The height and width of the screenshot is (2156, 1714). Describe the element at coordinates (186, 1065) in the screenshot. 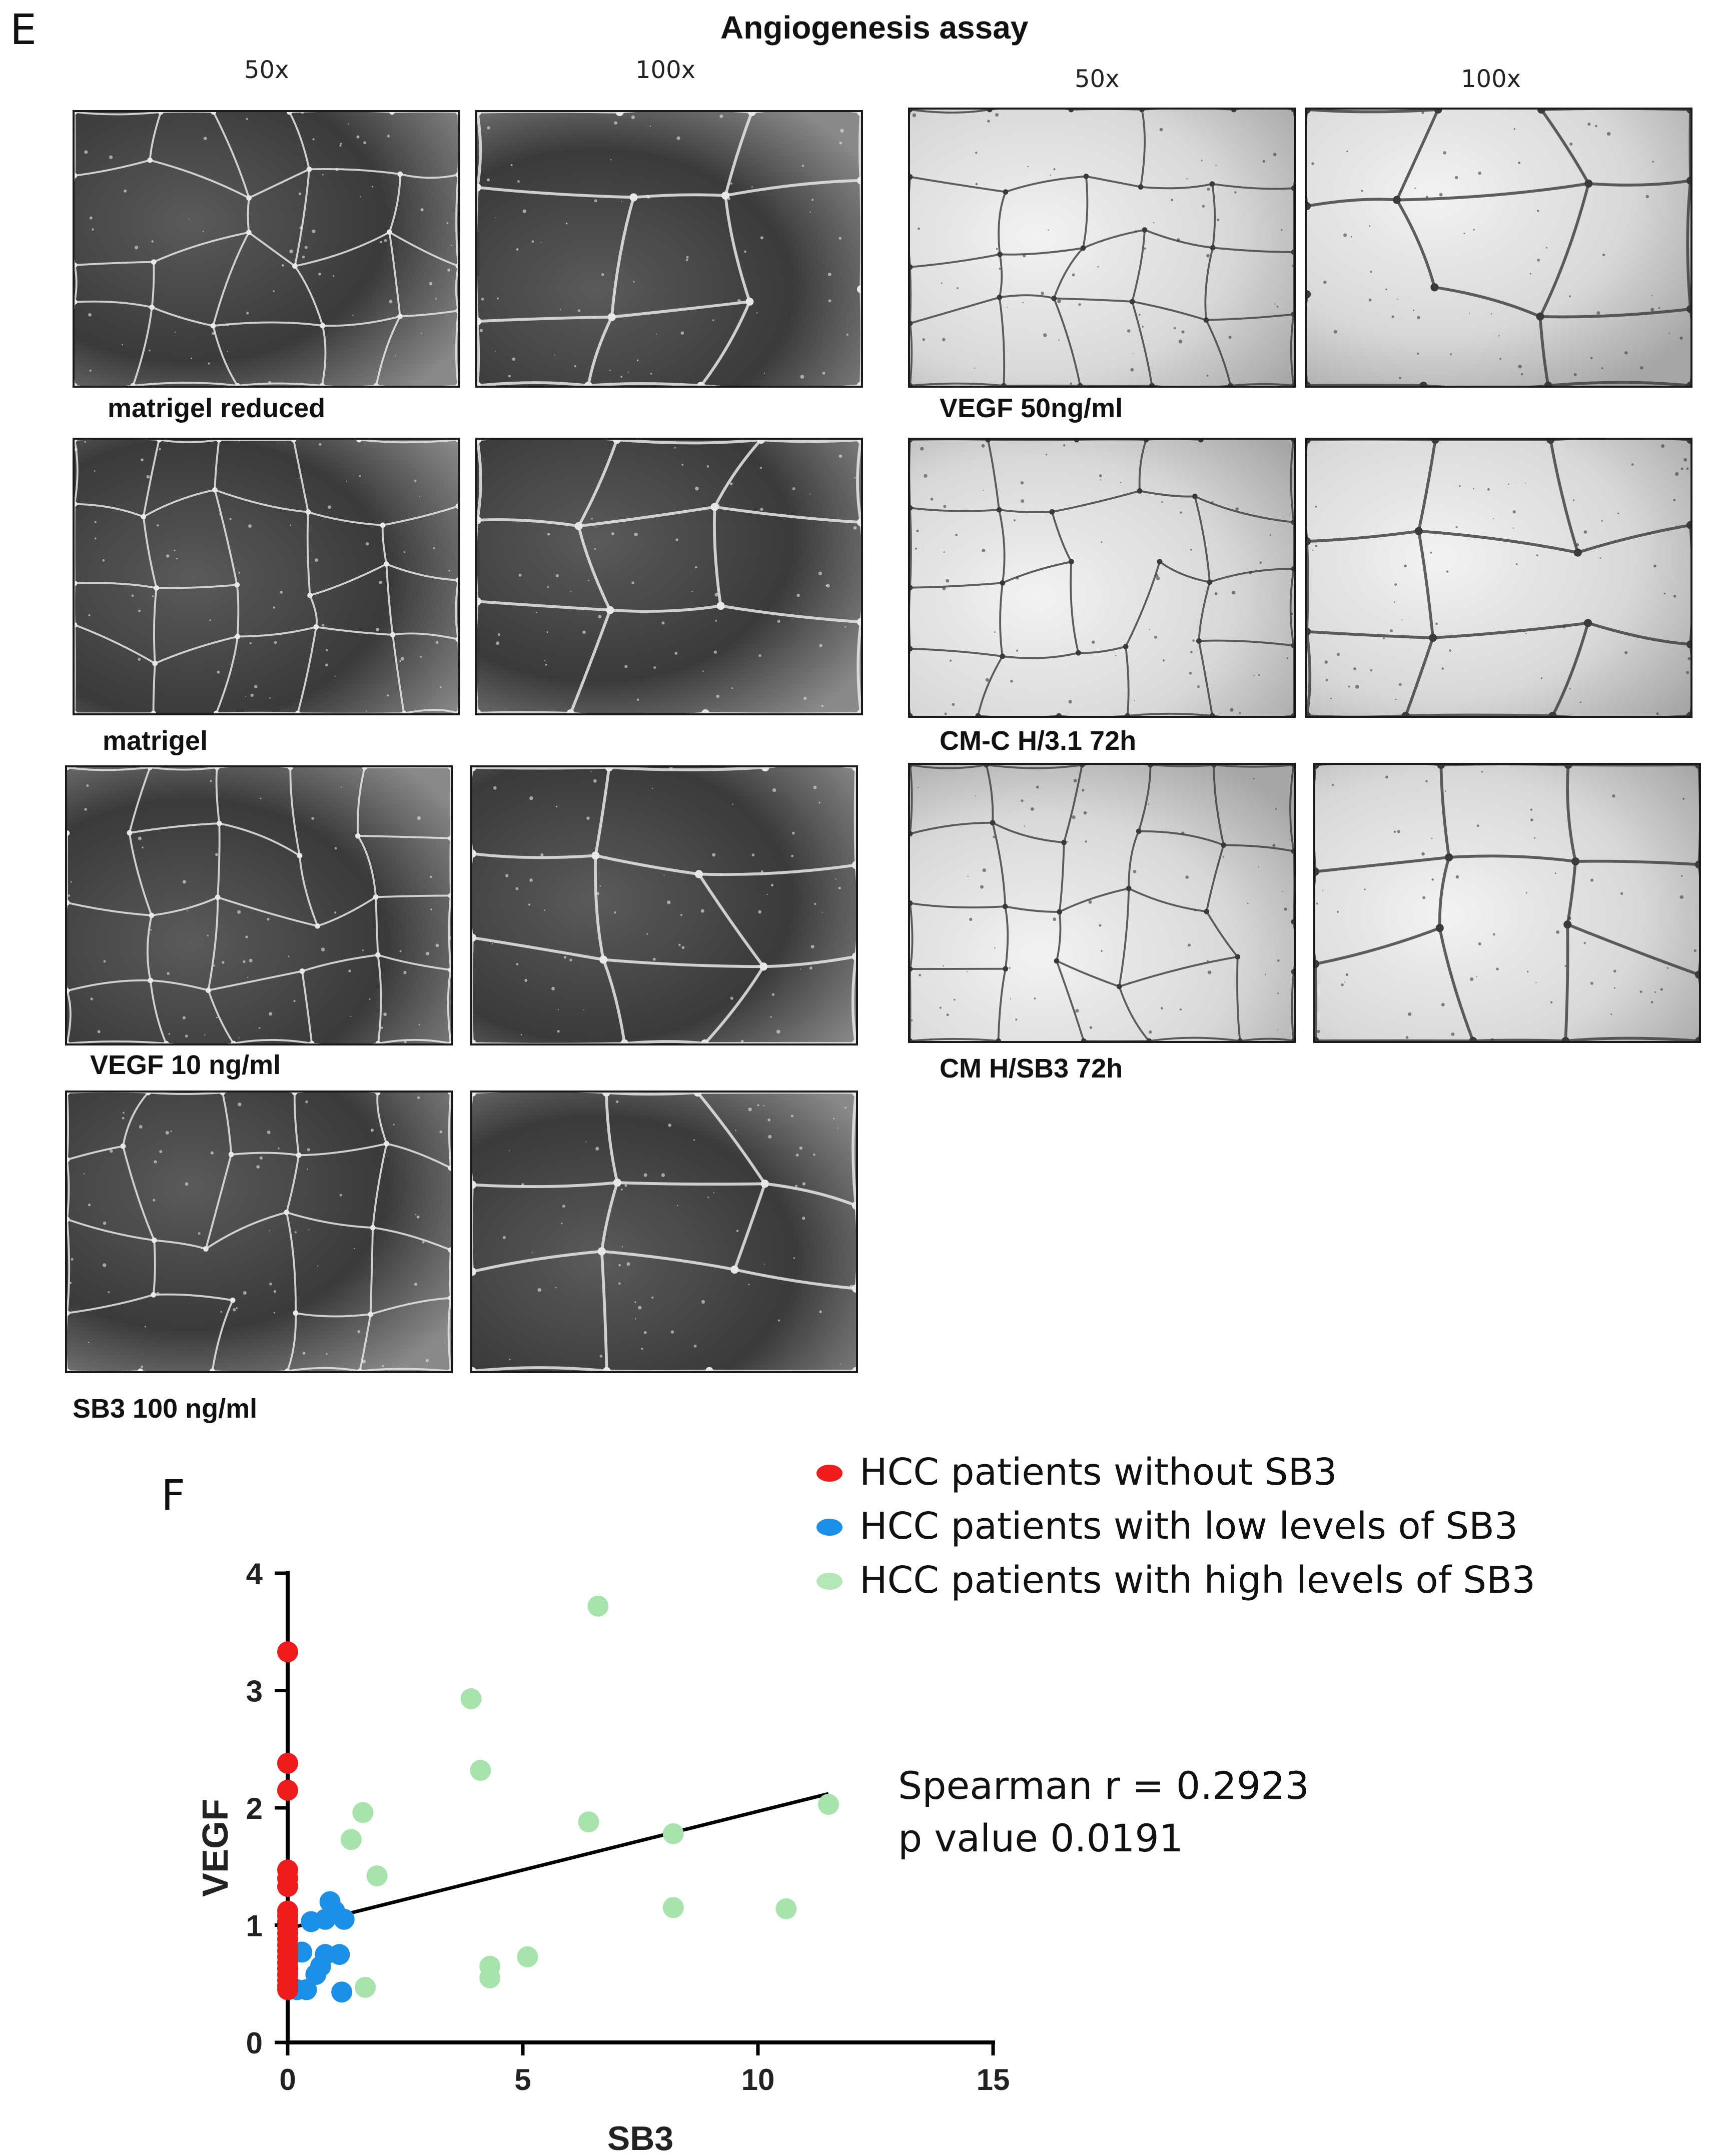

I see `condition-label-vegf-10: VEGF 10 ng/ml` at that location.